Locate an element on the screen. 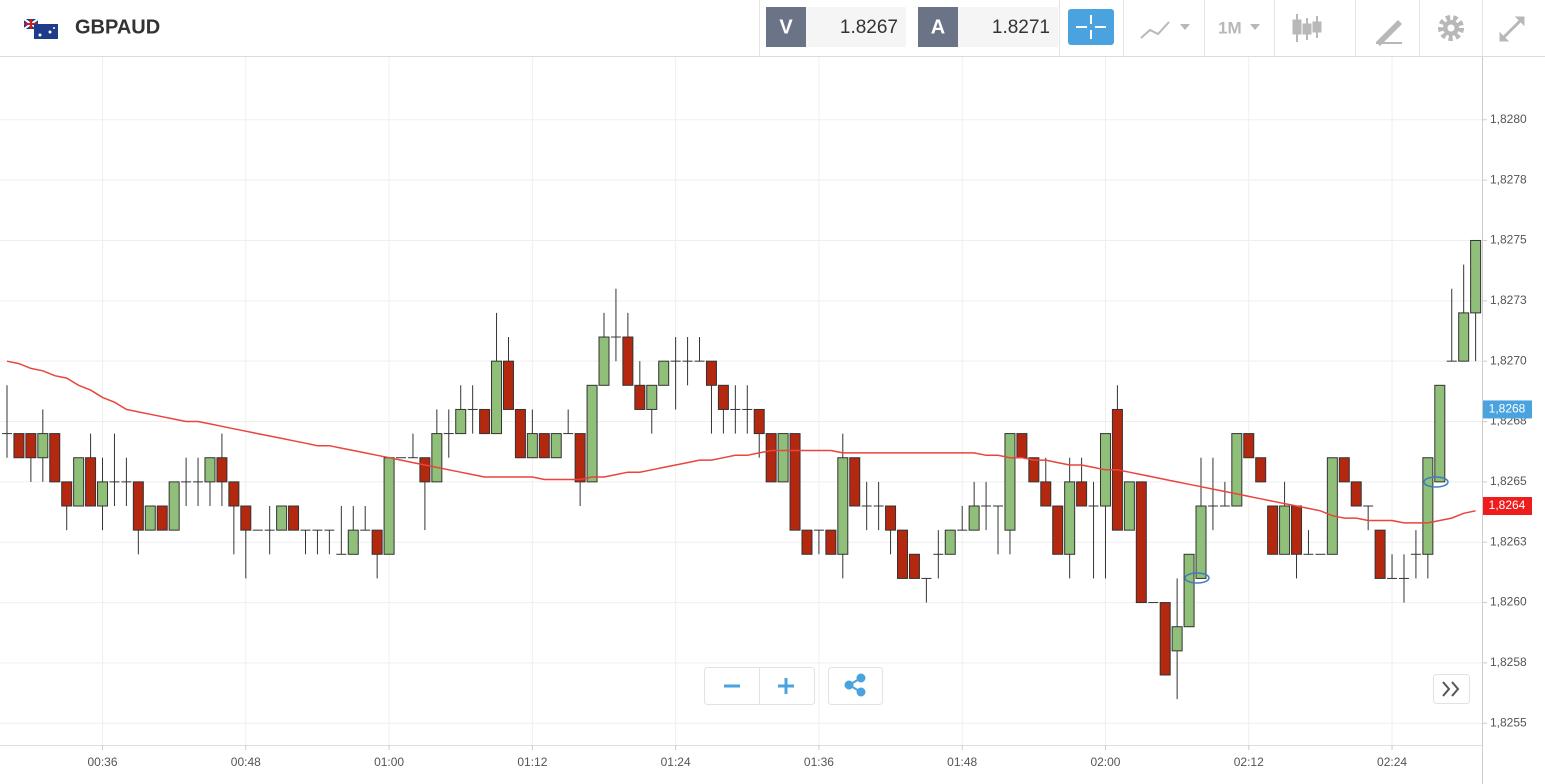  sell-button is located at coordinates (786, 27).